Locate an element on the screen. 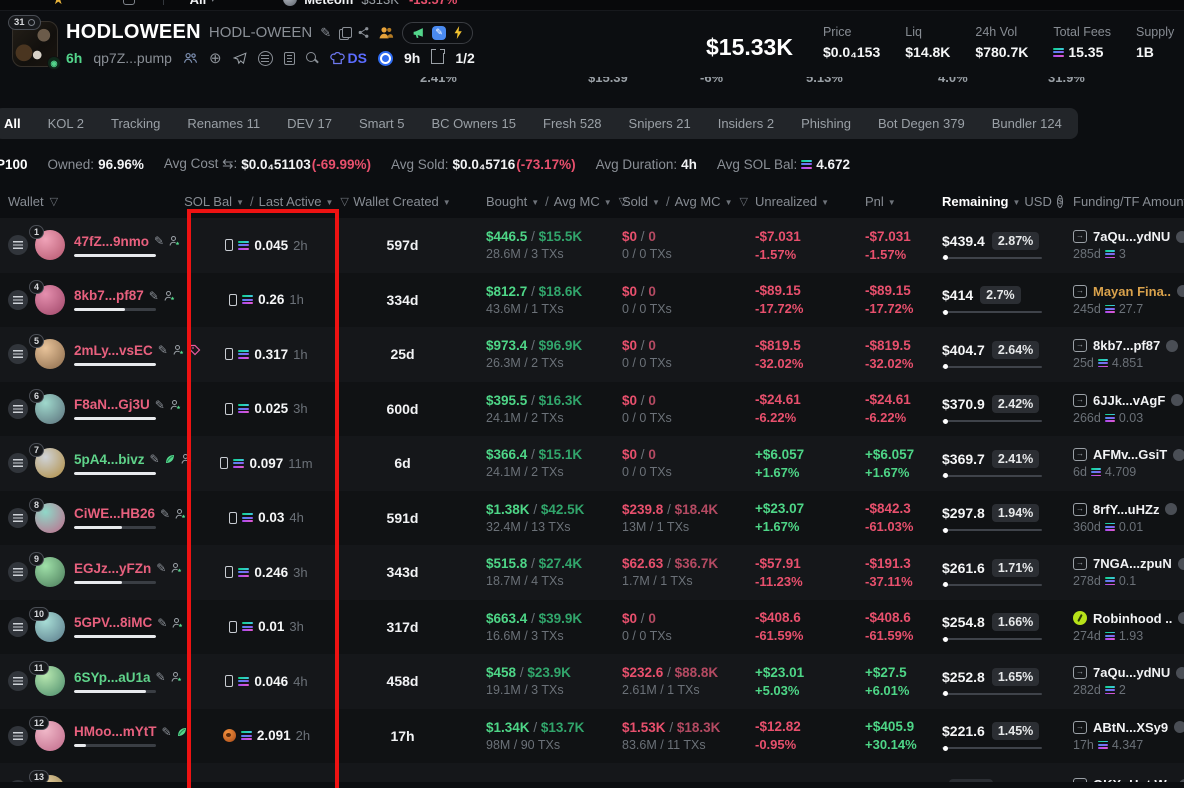 This screenshot has width=1184, height=788. wallet-address-link: 2mLy...vsEC is located at coordinates (113, 350).